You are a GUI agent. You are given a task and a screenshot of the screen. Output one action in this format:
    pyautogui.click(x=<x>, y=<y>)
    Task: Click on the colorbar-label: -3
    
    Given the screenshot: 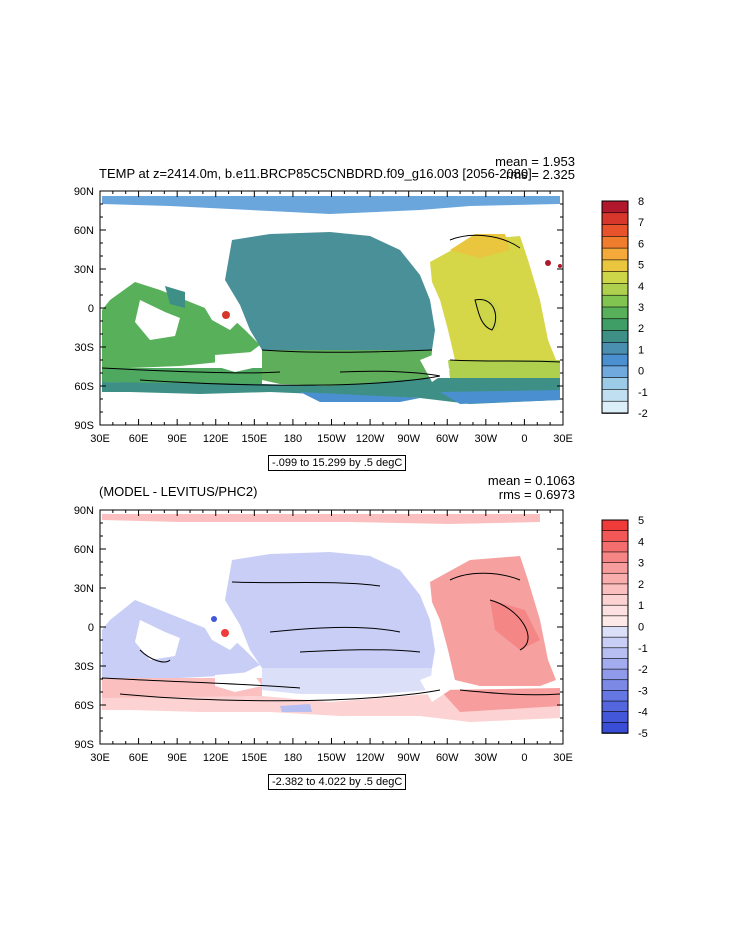 What is the action you would take?
    pyautogui.click(x=643, y=691)
    